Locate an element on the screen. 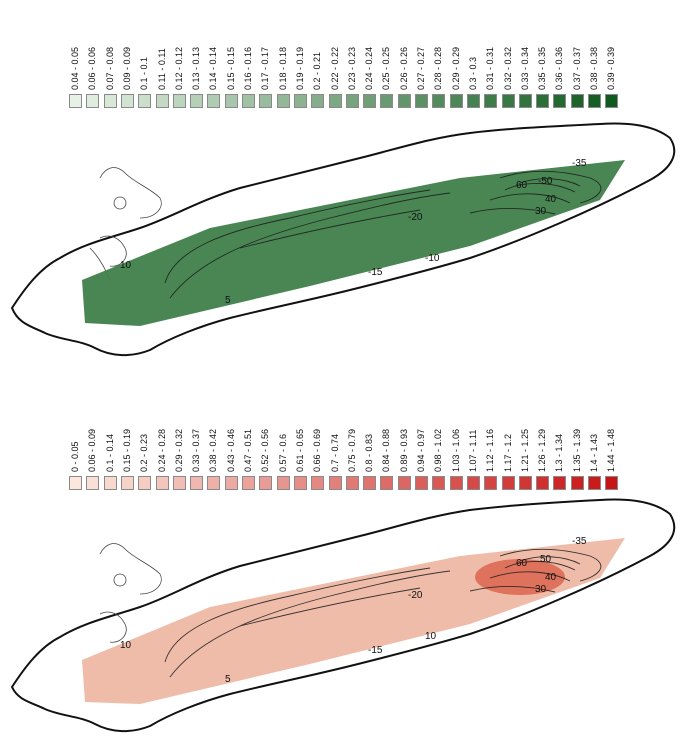 This screenshot has width=685, height=737. legend-item: 0.37 - 0.37 is located at coordinates (578, 58).